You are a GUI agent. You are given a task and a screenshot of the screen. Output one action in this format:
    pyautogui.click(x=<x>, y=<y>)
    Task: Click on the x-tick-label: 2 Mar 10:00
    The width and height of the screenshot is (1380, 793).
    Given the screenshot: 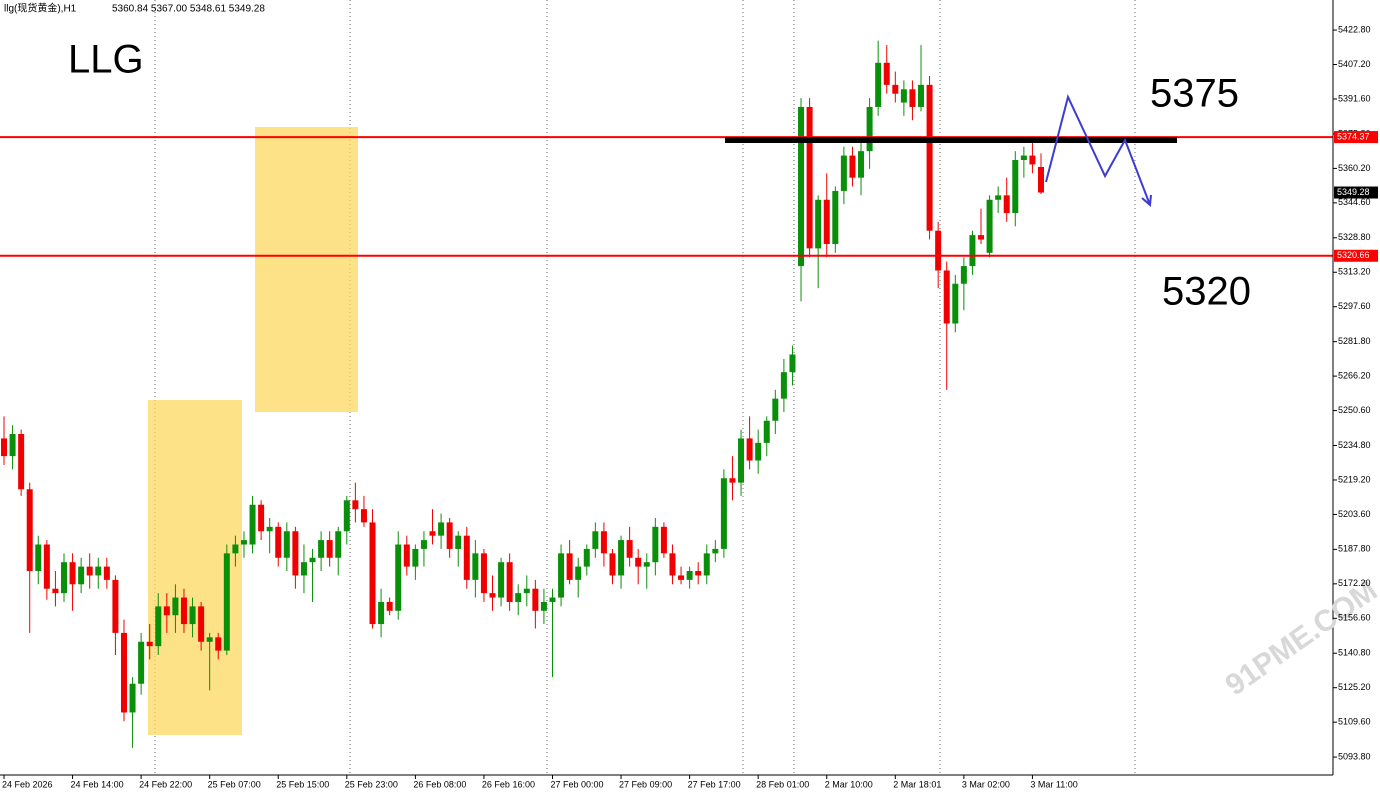 What is the action you would take?
    pyautogui.click(x=849, y=784)
    